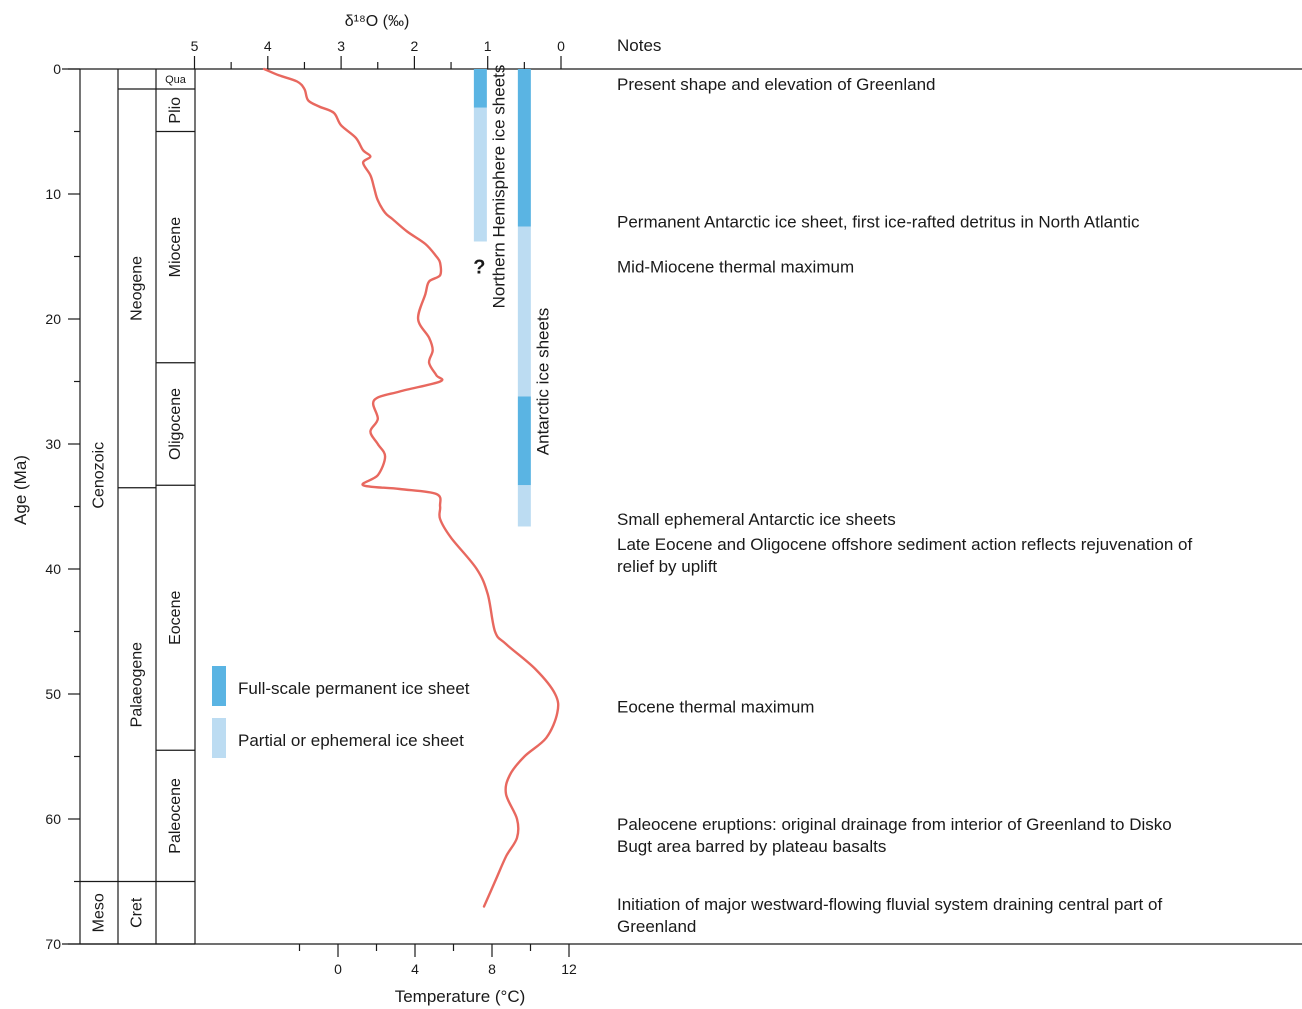 The height and width of the screenshot is (1009, 1302). What do you see at coordinates (542, 381) in the screenshot?
I see `ice-sheet-label: Antarctic ice sheets` at bounding box center [542, 381].